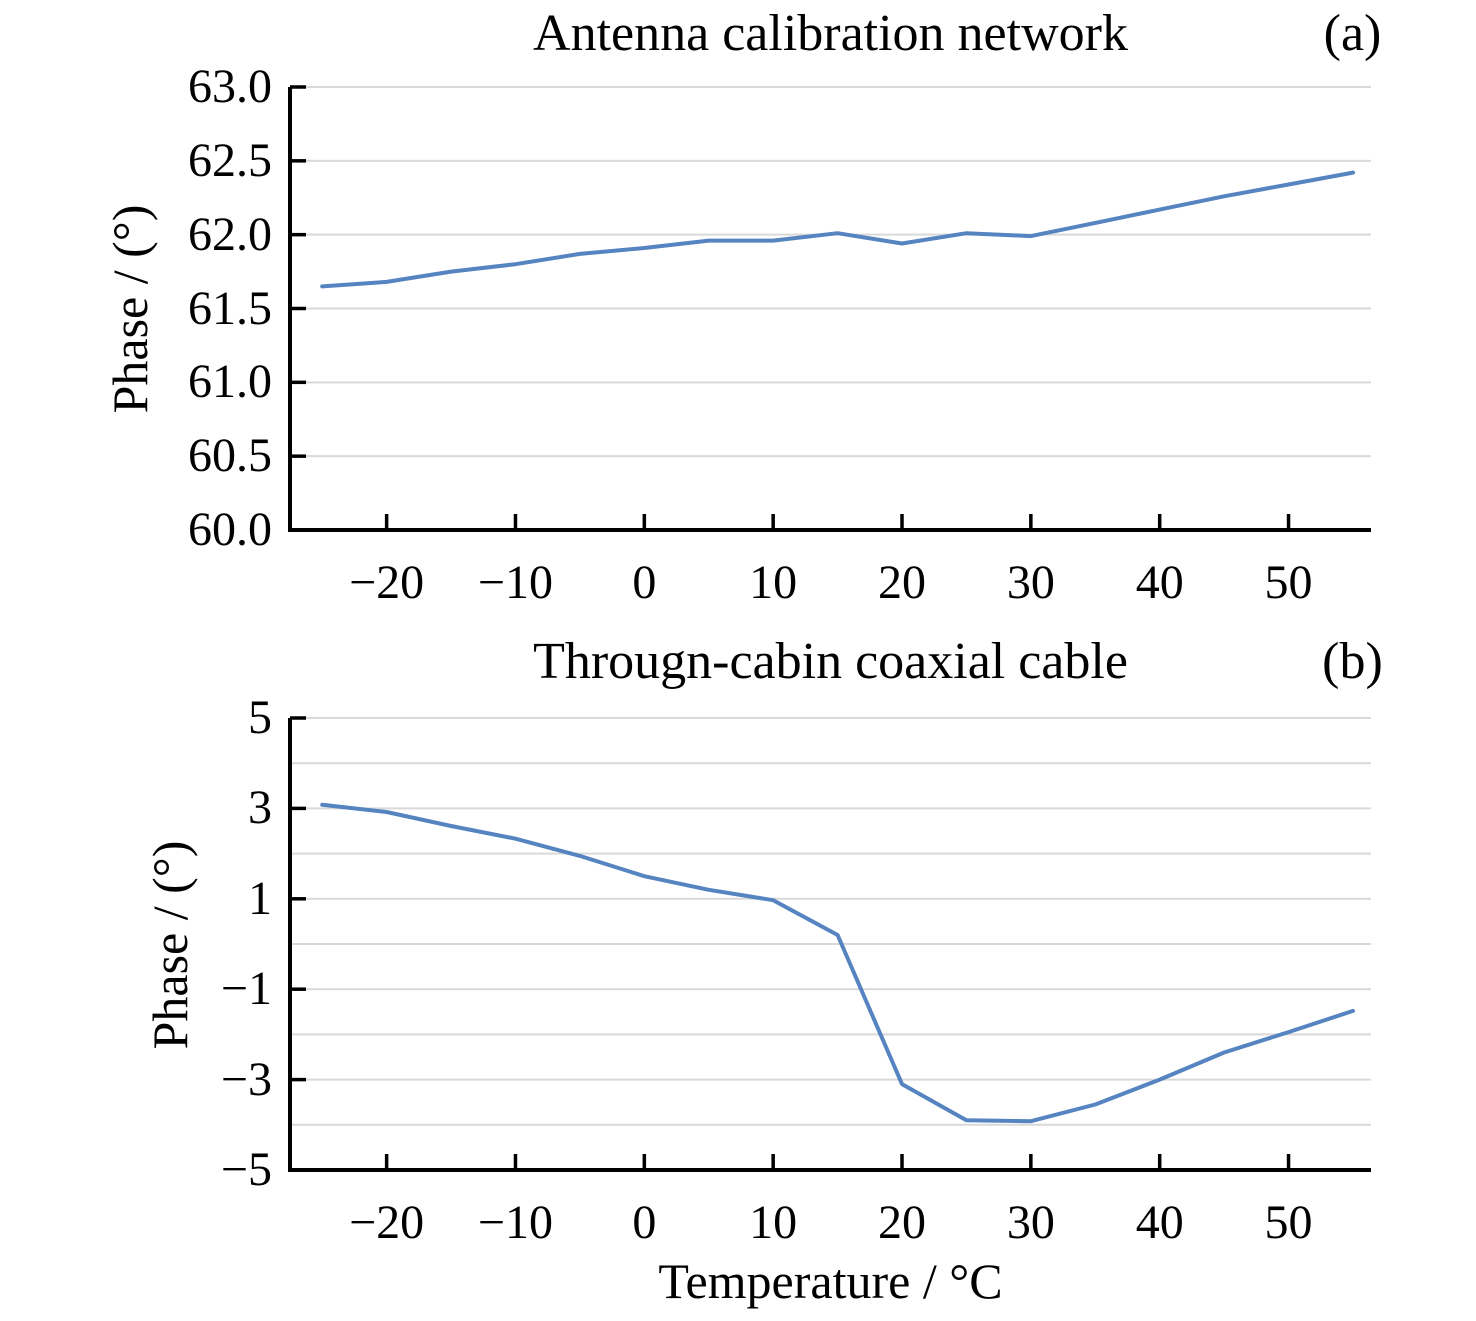 The width and height of the screenshot is (1476, 1321). I want to click on chart-b-title: Througn-cabin coaxial cable, so click(830, 661).